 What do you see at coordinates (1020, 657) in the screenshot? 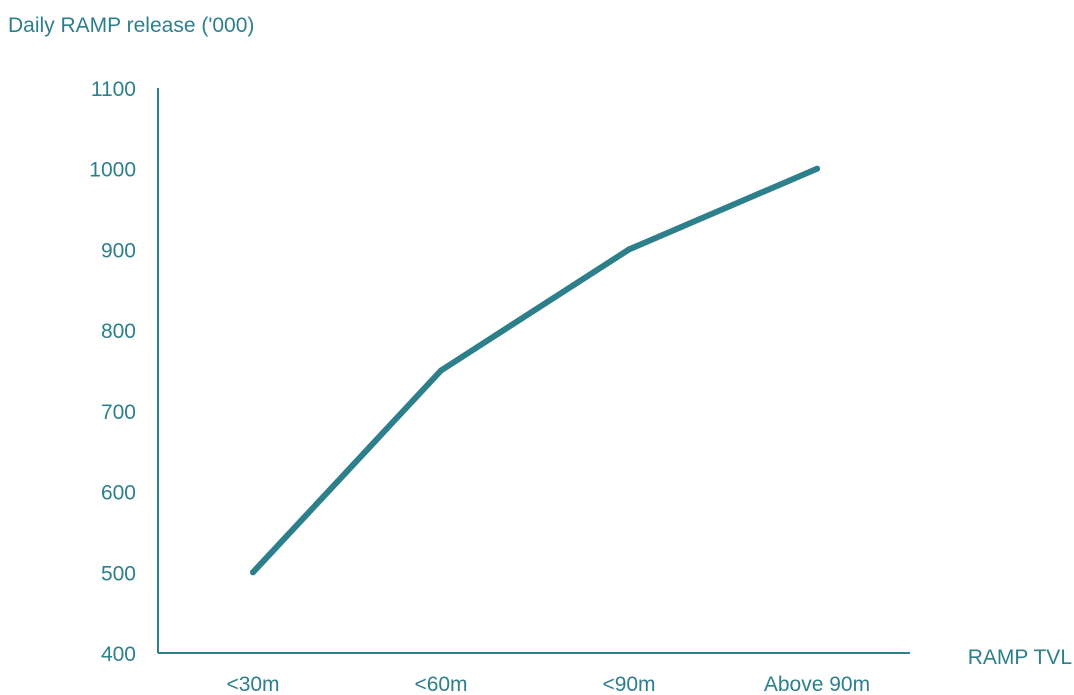
I see `x-axis-title: RAMP TVL` at bounding box center [1020, 657].